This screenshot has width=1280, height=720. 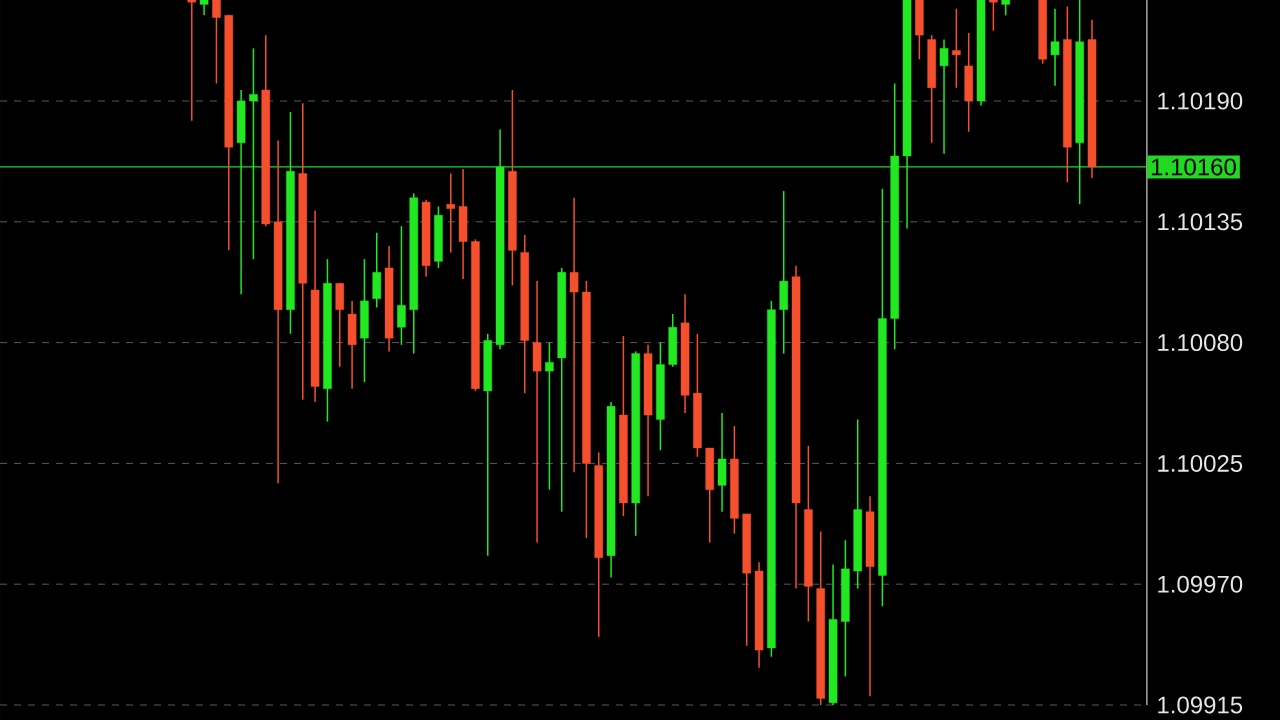 I want to click on y-tick-label: 1.09970, so click(x=1200, y=584).